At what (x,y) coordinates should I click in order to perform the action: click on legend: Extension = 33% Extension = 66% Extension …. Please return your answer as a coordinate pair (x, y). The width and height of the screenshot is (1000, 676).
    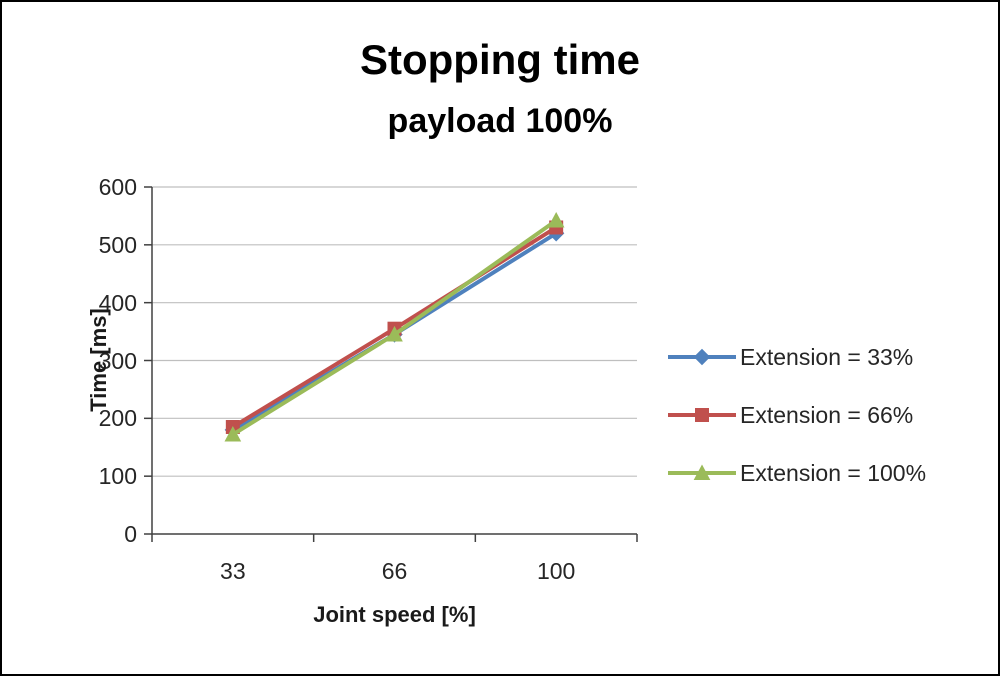
    Looking at the image, I should click on (797, 415).